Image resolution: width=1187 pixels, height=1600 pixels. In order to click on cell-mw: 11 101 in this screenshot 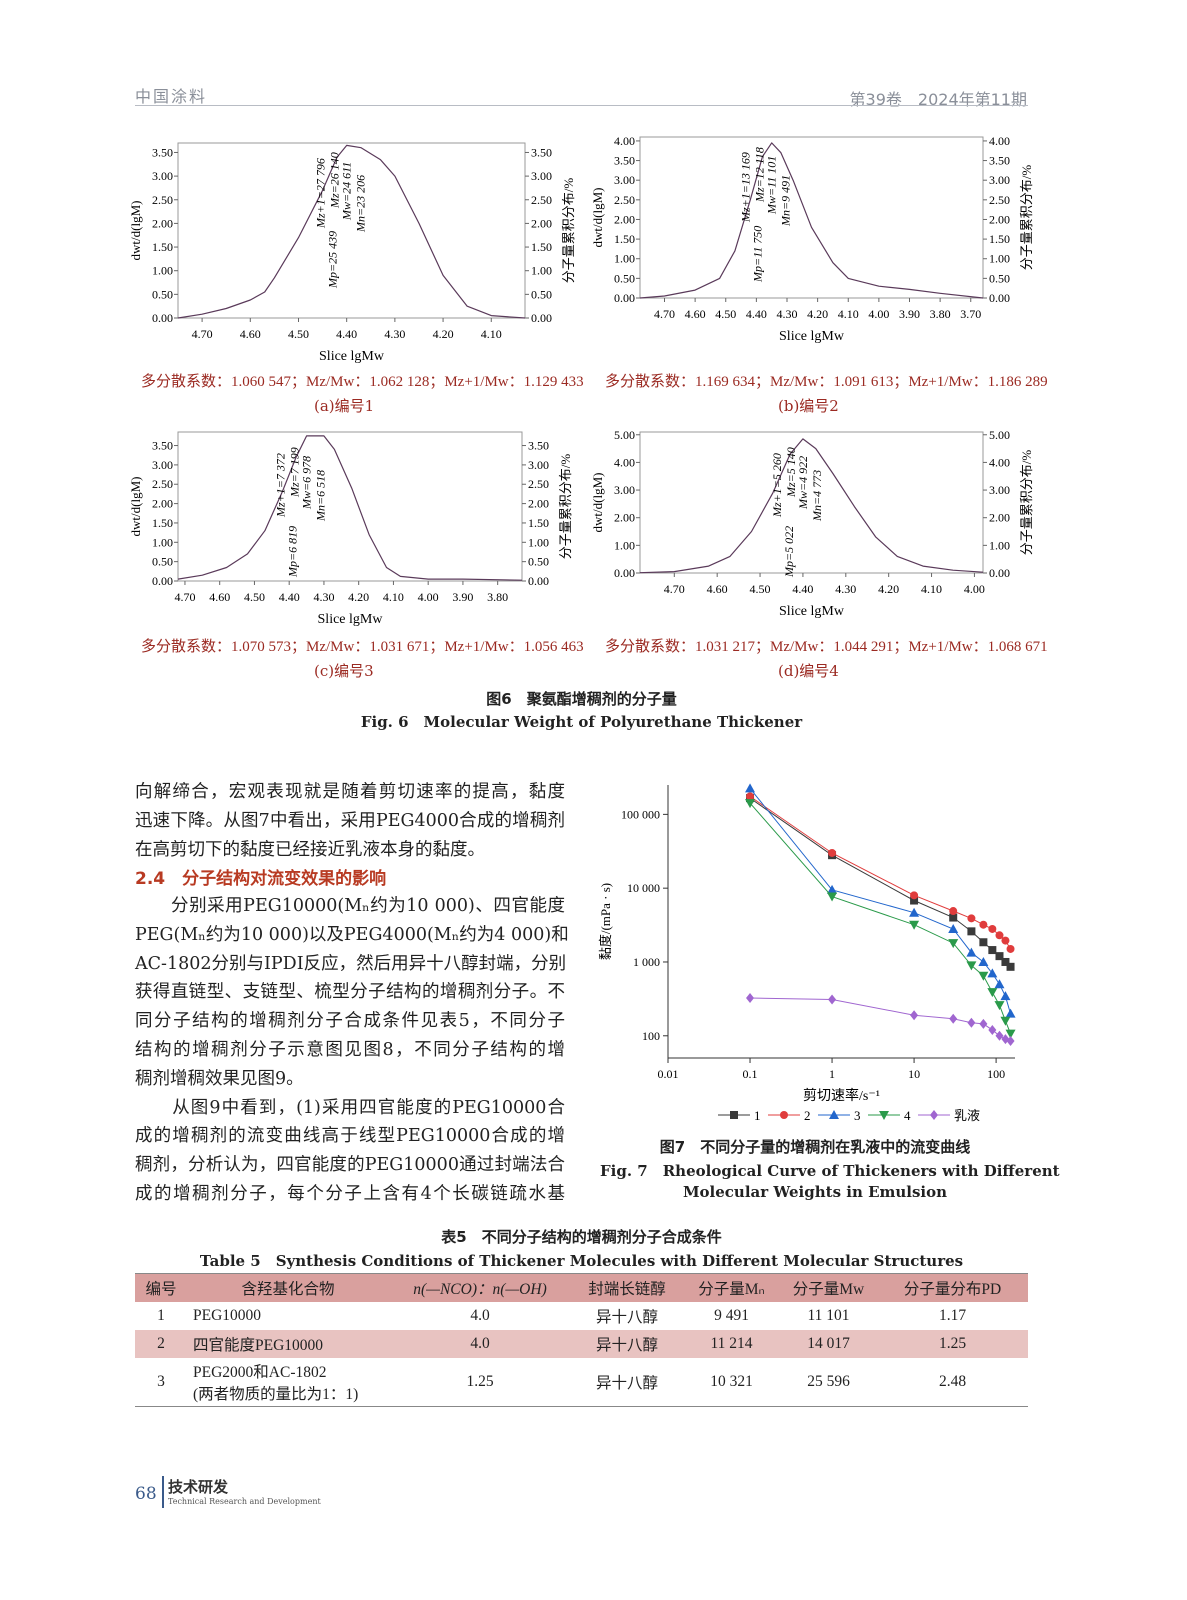, I will do `click(828, 1315)`.